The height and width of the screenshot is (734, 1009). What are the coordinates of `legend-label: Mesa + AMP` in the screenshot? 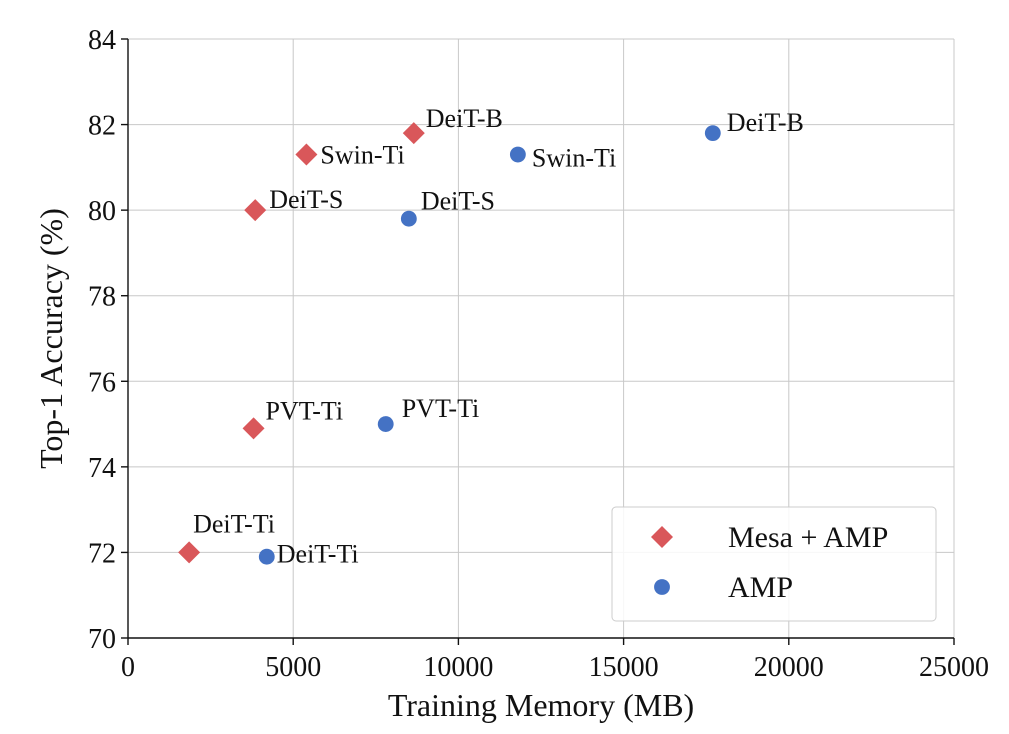 It's located at (808, 537).